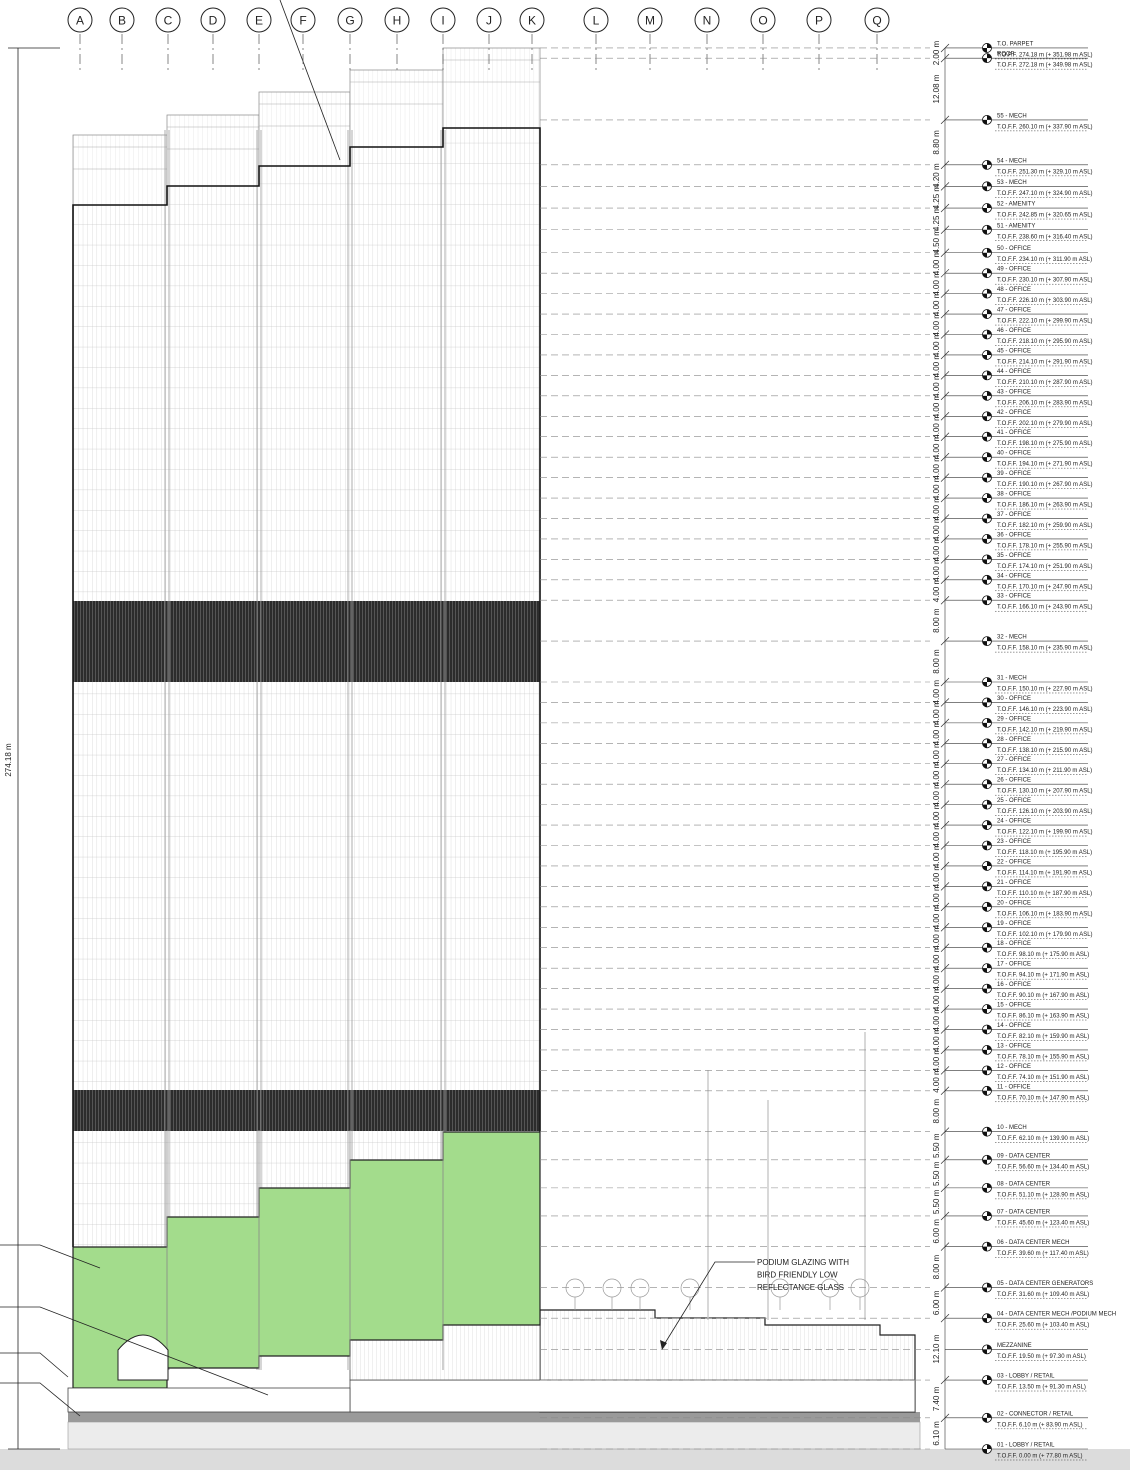 Image resolution: width=1130 pixels, height=1470 pixels. Describe the element at coordinates (1014, 454) in the screenshot. I see `level-name: 40 - OFFICE` at that location.